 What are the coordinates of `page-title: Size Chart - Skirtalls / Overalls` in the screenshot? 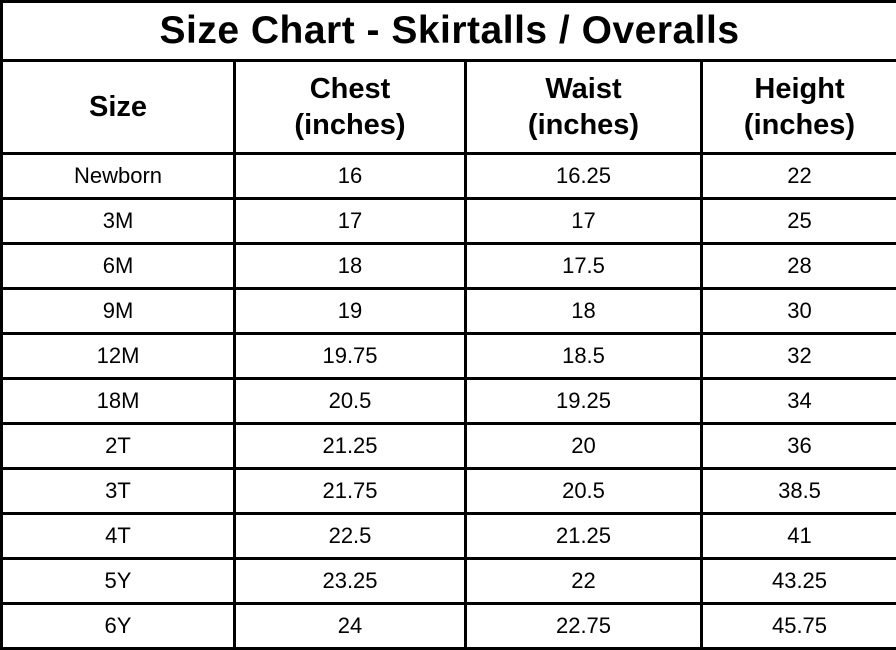 It's located at (449, 31).